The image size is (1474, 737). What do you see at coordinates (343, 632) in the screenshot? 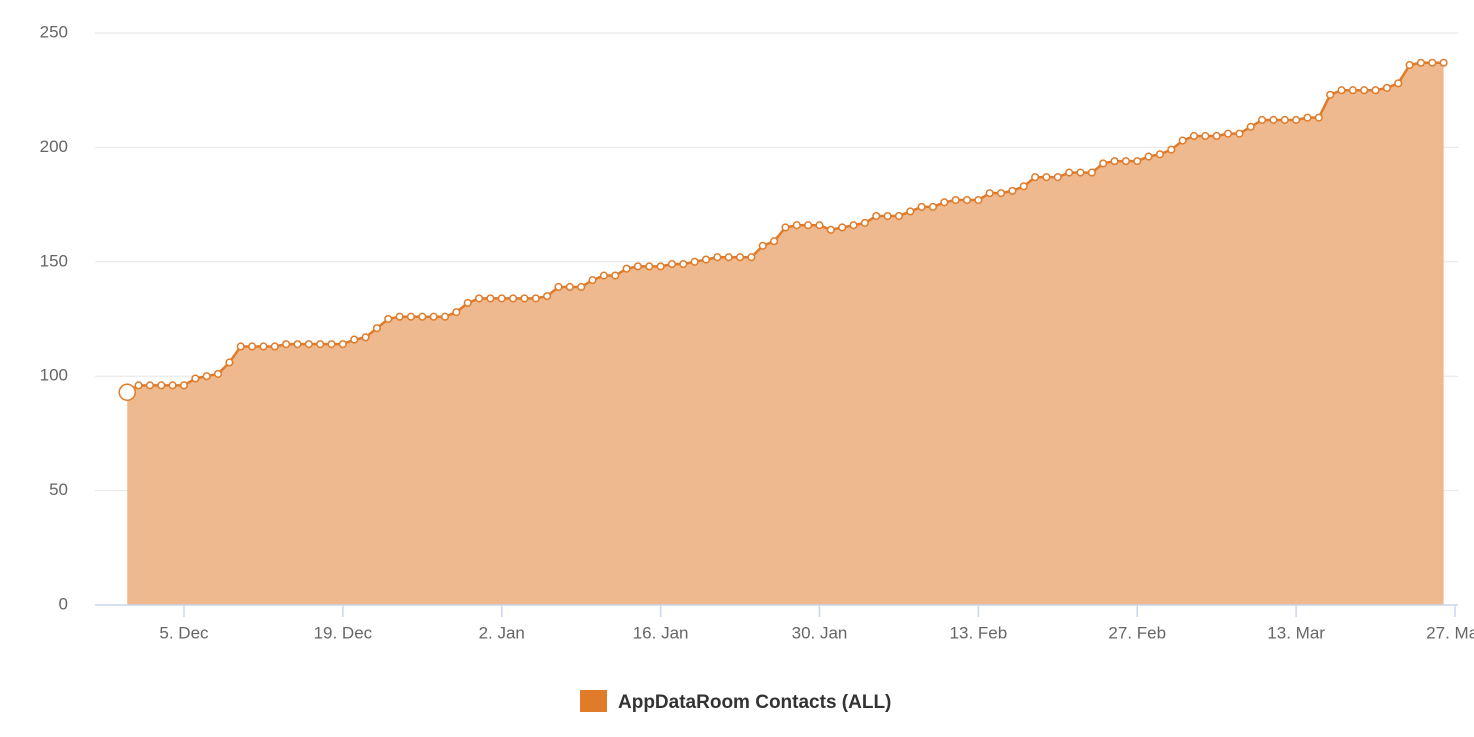
I see `x-tick-label: 19. Dec` at bounding box center [343, 632].